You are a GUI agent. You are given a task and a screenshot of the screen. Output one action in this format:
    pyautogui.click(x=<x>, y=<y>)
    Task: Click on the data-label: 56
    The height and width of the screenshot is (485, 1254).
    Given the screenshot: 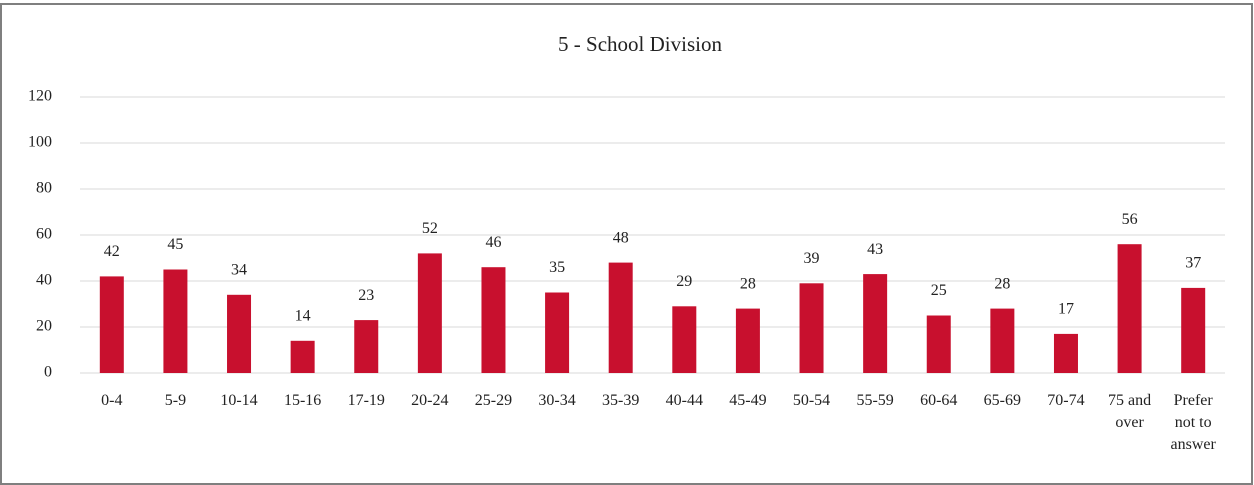 What is the action you would take?
    pyautogui.click(x=1130, y=219)
    